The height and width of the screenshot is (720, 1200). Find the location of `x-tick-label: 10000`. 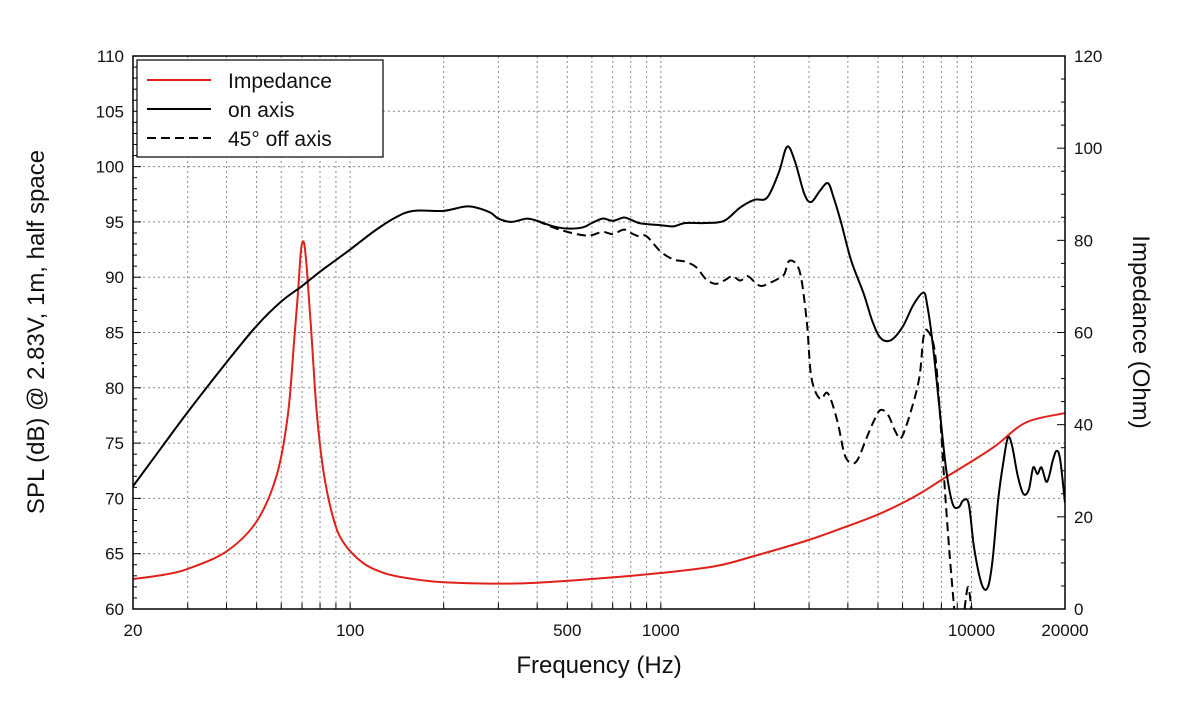

x-tick-label: 10000 is located at coordinates (971, 630).